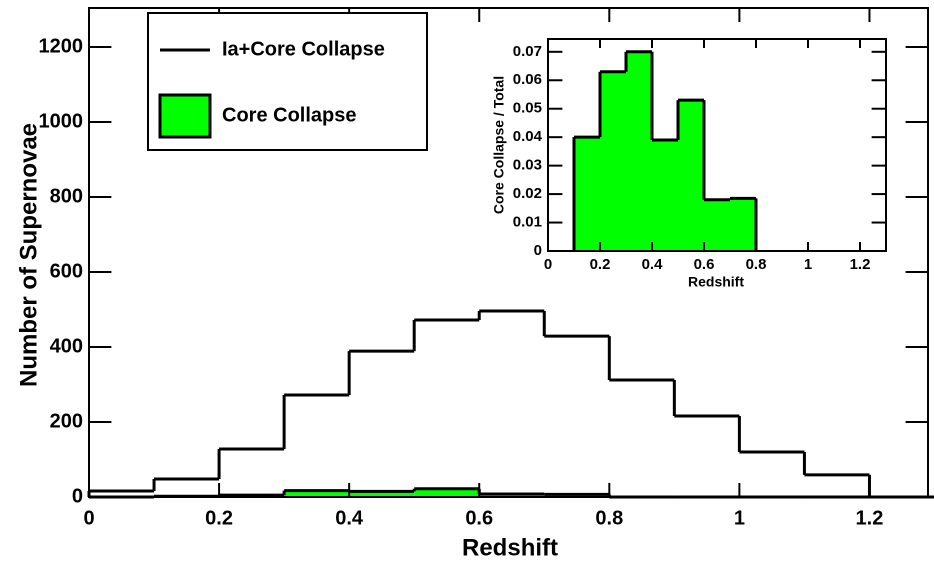  Describe the element at coordinates (499, 145) in the screenshot. I see `y-axis-title: Core Collapse / Total` at that location.